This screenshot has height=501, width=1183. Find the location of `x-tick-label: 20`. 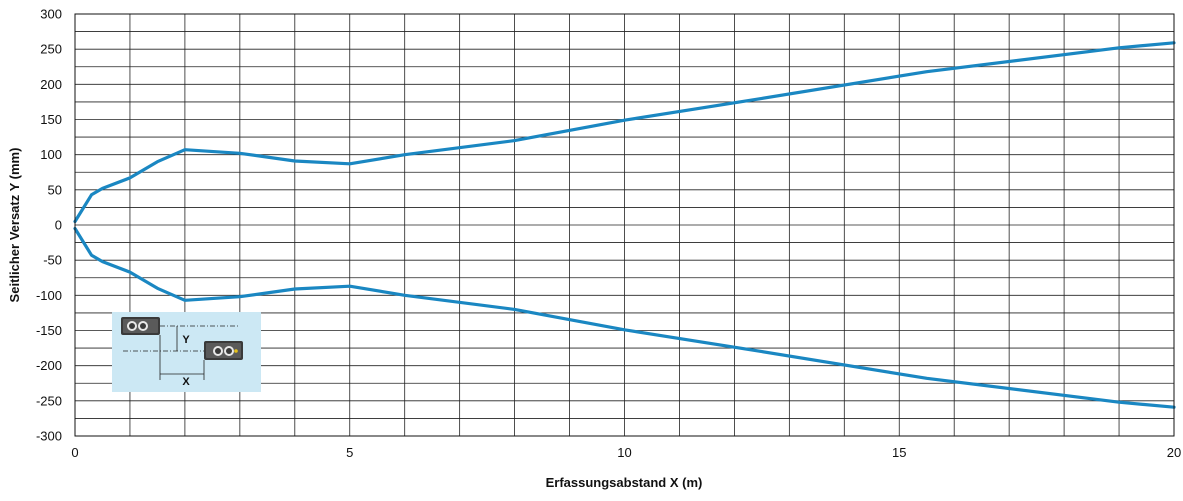

x-tick-label: 20 is located at coordinates (1174, 452).